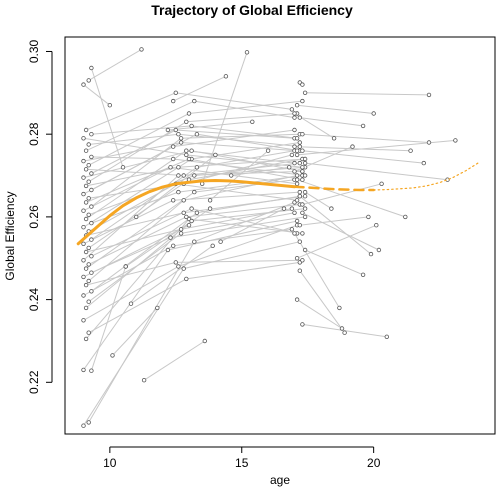 The height and width of the screenshot is (493, 500). What do you see at coordinates (280, 480) in the screenshot?
I see `x-axis-label: age` at bounding box center [280, 480].